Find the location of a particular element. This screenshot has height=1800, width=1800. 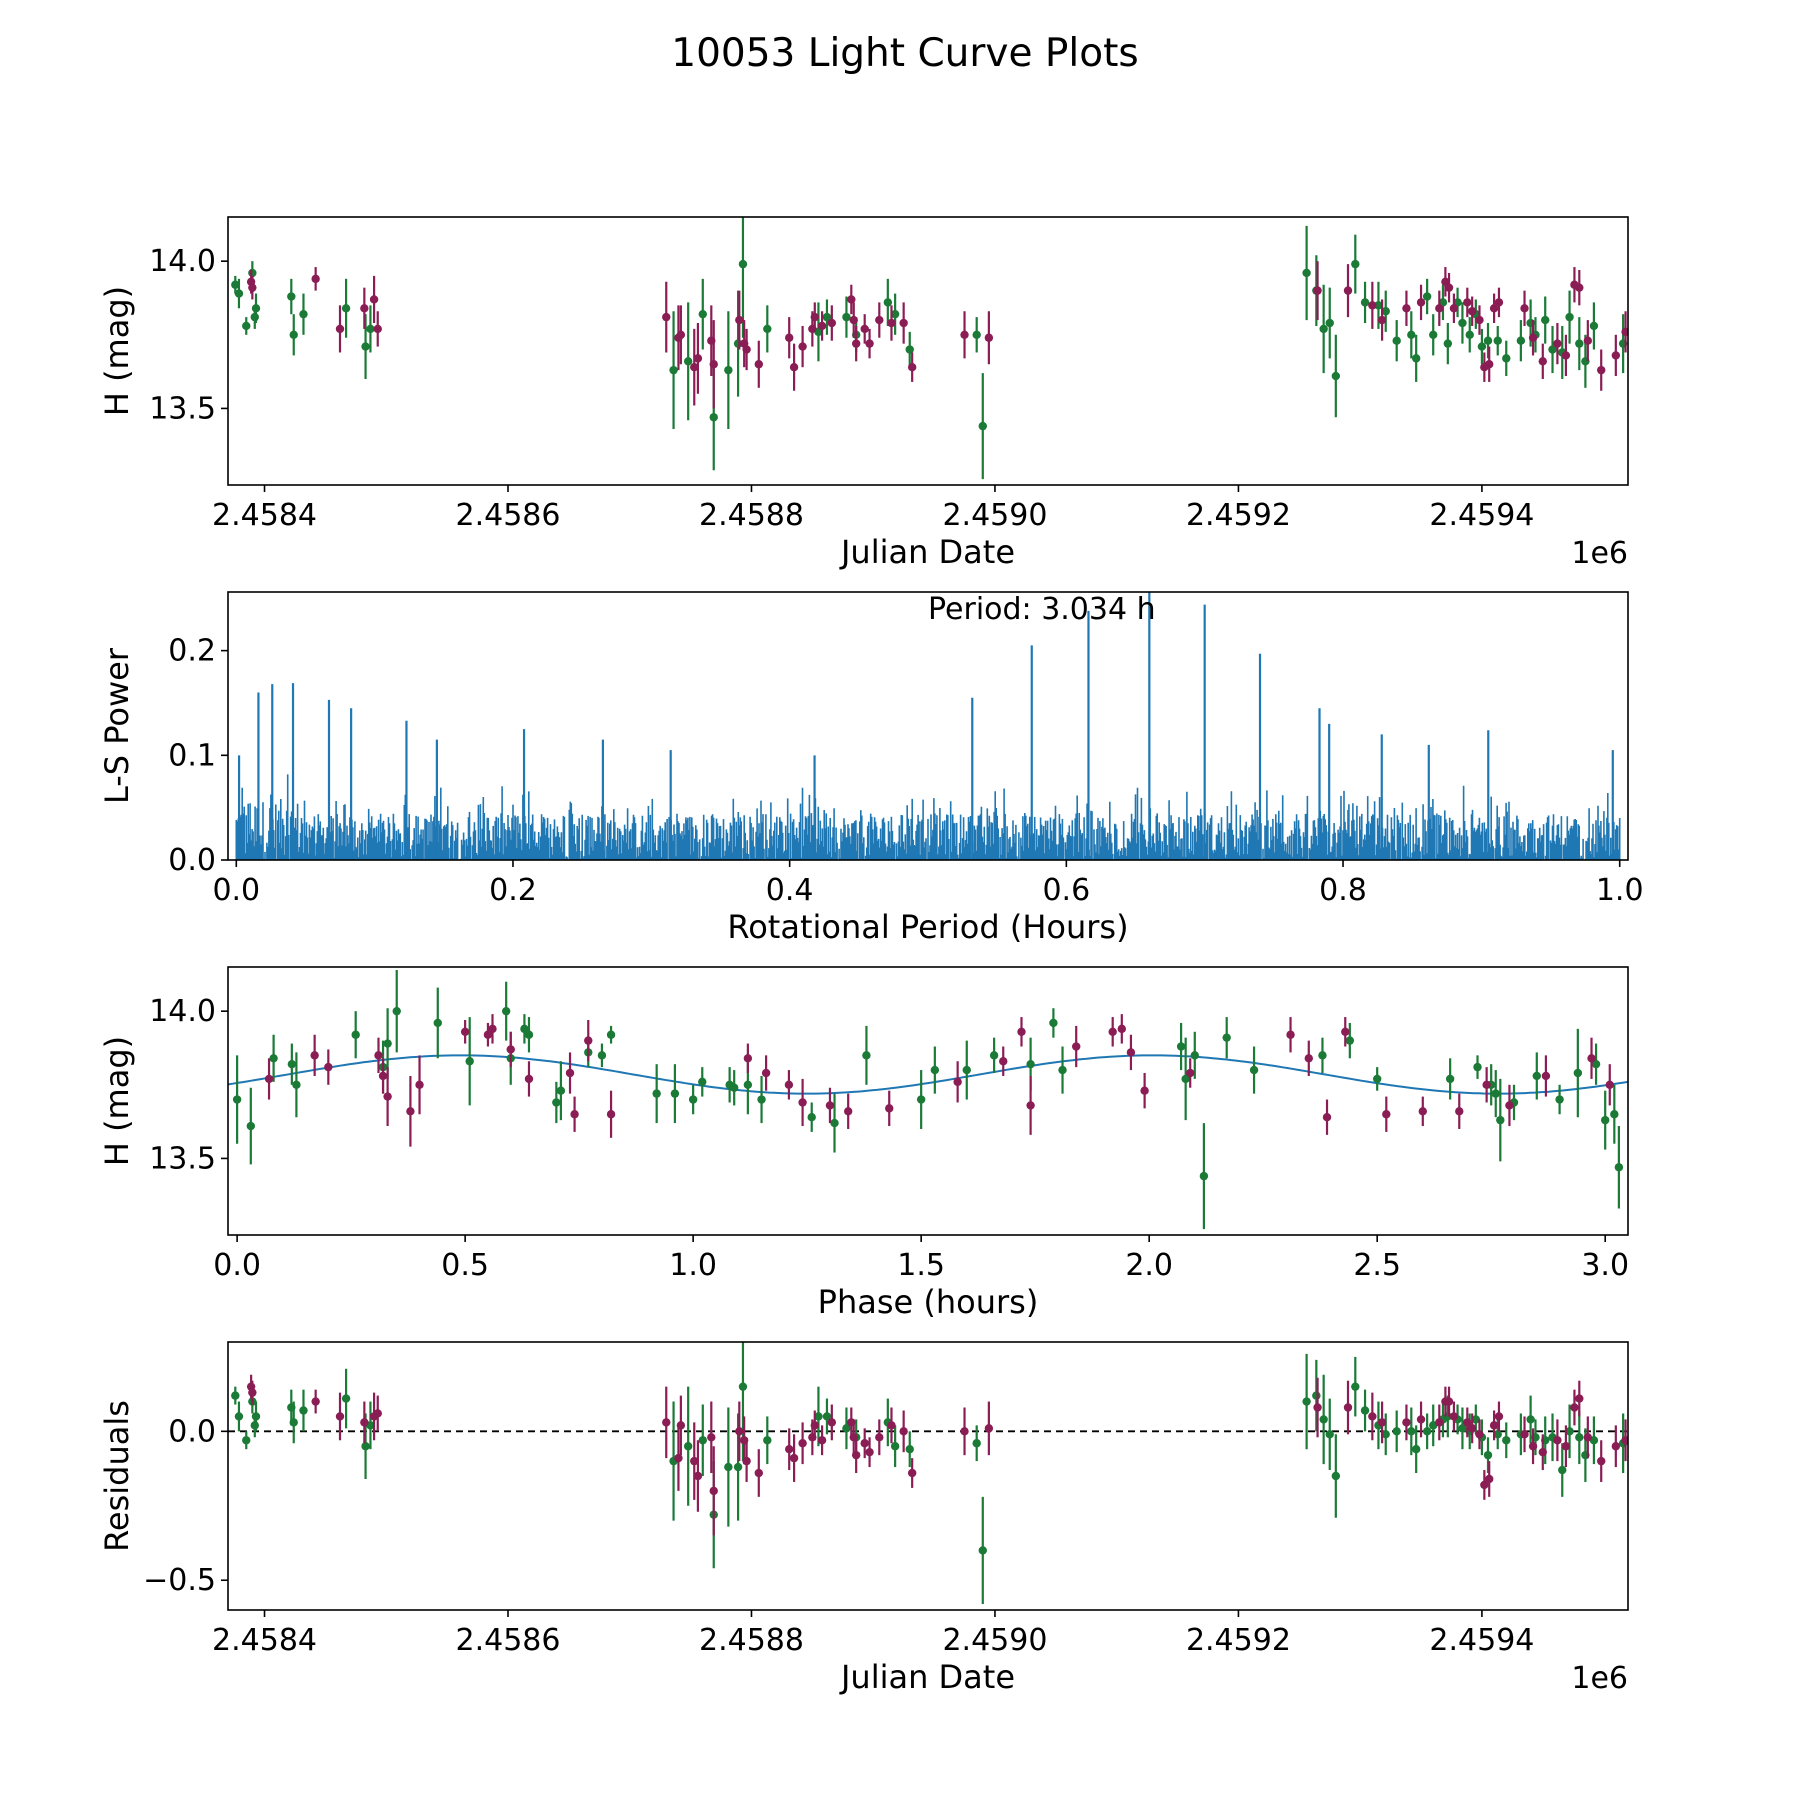

series-green is located at coordinates (928, 1099).